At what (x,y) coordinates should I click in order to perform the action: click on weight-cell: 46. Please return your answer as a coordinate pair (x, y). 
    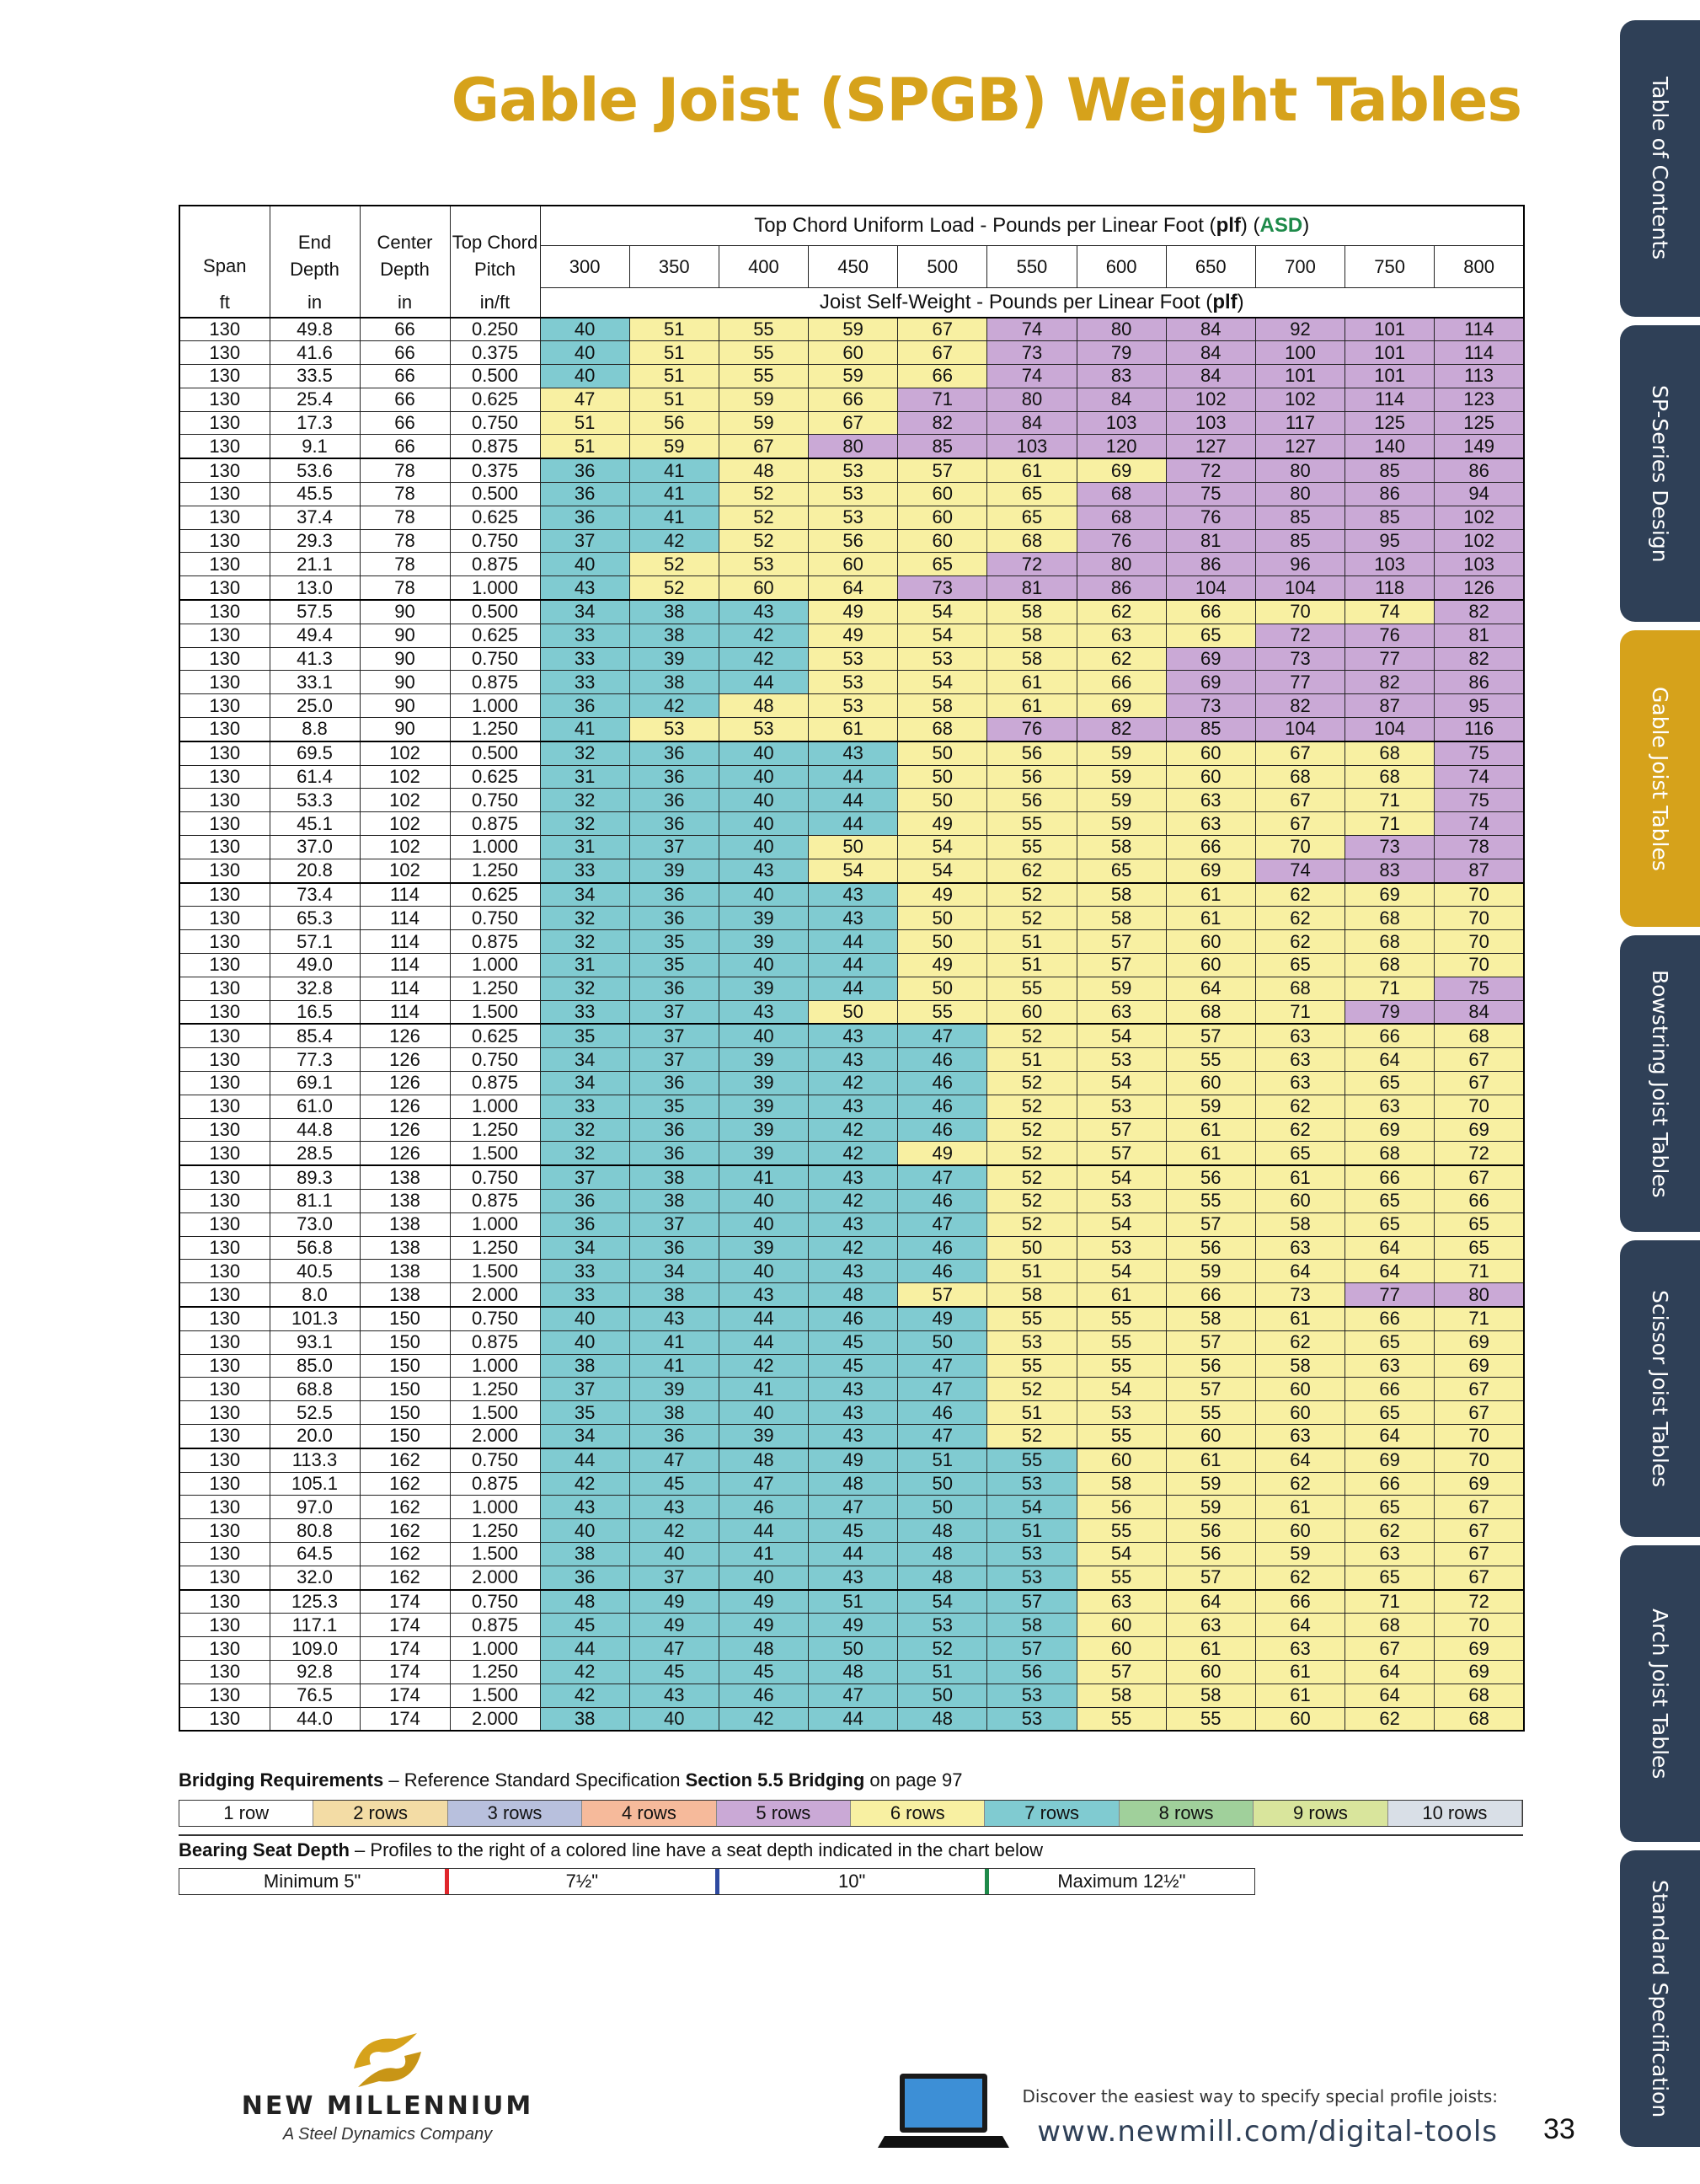
    Looking at the image, I should click on (942, 1059).